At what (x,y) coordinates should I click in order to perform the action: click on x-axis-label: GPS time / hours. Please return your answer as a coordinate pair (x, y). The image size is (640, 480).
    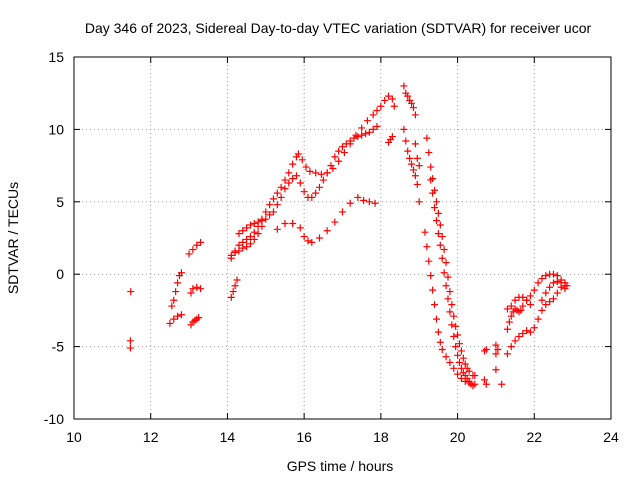
    Looking at the image, I should click on (340, 466).